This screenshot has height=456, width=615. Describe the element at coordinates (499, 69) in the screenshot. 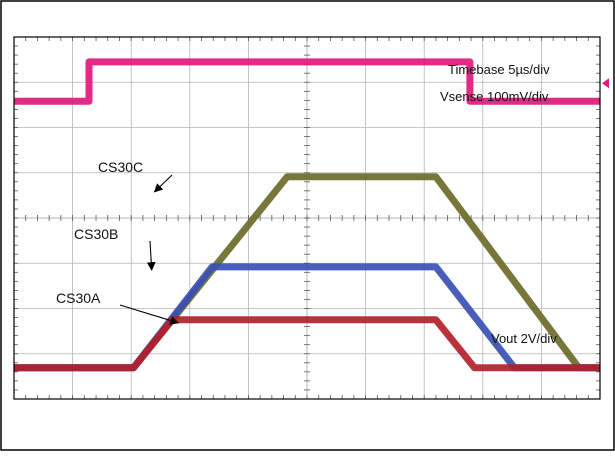

I see `timebase-annotation: Timebase 5µs/div` at that location.